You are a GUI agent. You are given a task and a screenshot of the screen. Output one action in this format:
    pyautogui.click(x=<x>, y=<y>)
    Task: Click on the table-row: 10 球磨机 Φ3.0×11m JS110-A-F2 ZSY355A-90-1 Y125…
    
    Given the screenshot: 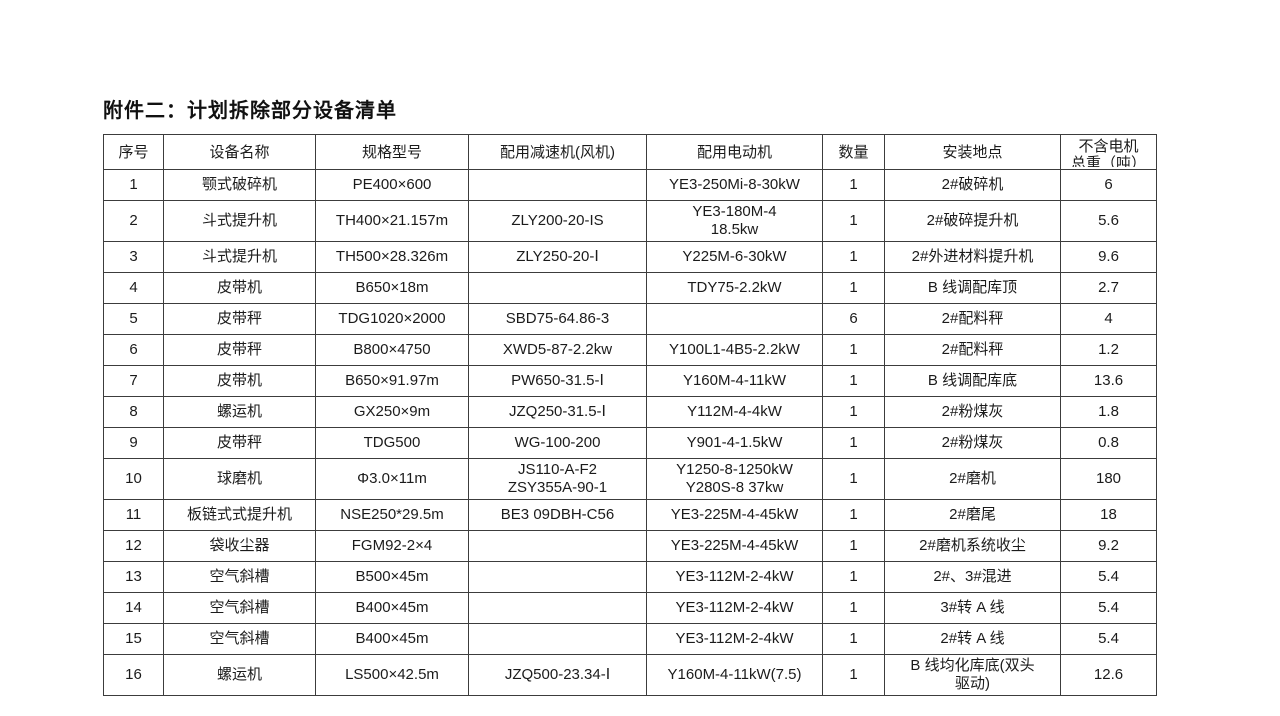 What is the action you would take?
    pyautogui.click(x=630, y=479)
    